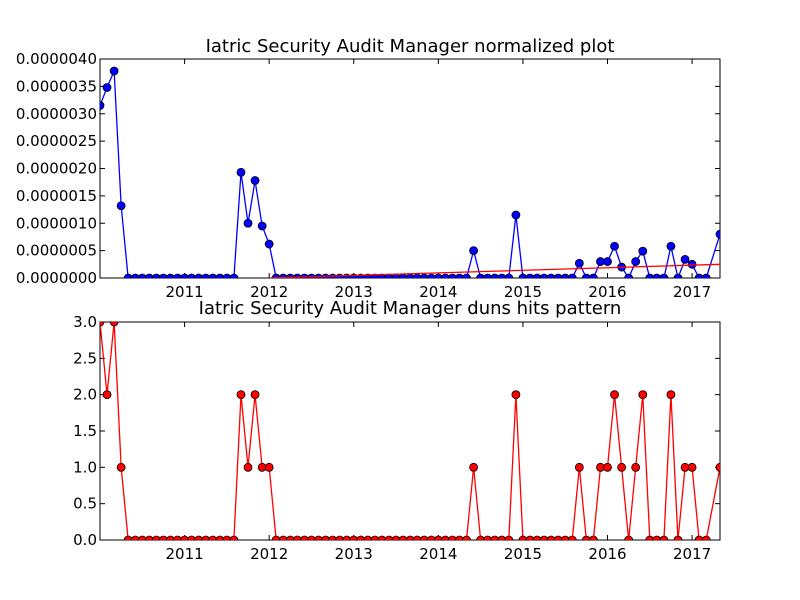  I want to click on y-tick-label: 2.5, so click(85, 358).